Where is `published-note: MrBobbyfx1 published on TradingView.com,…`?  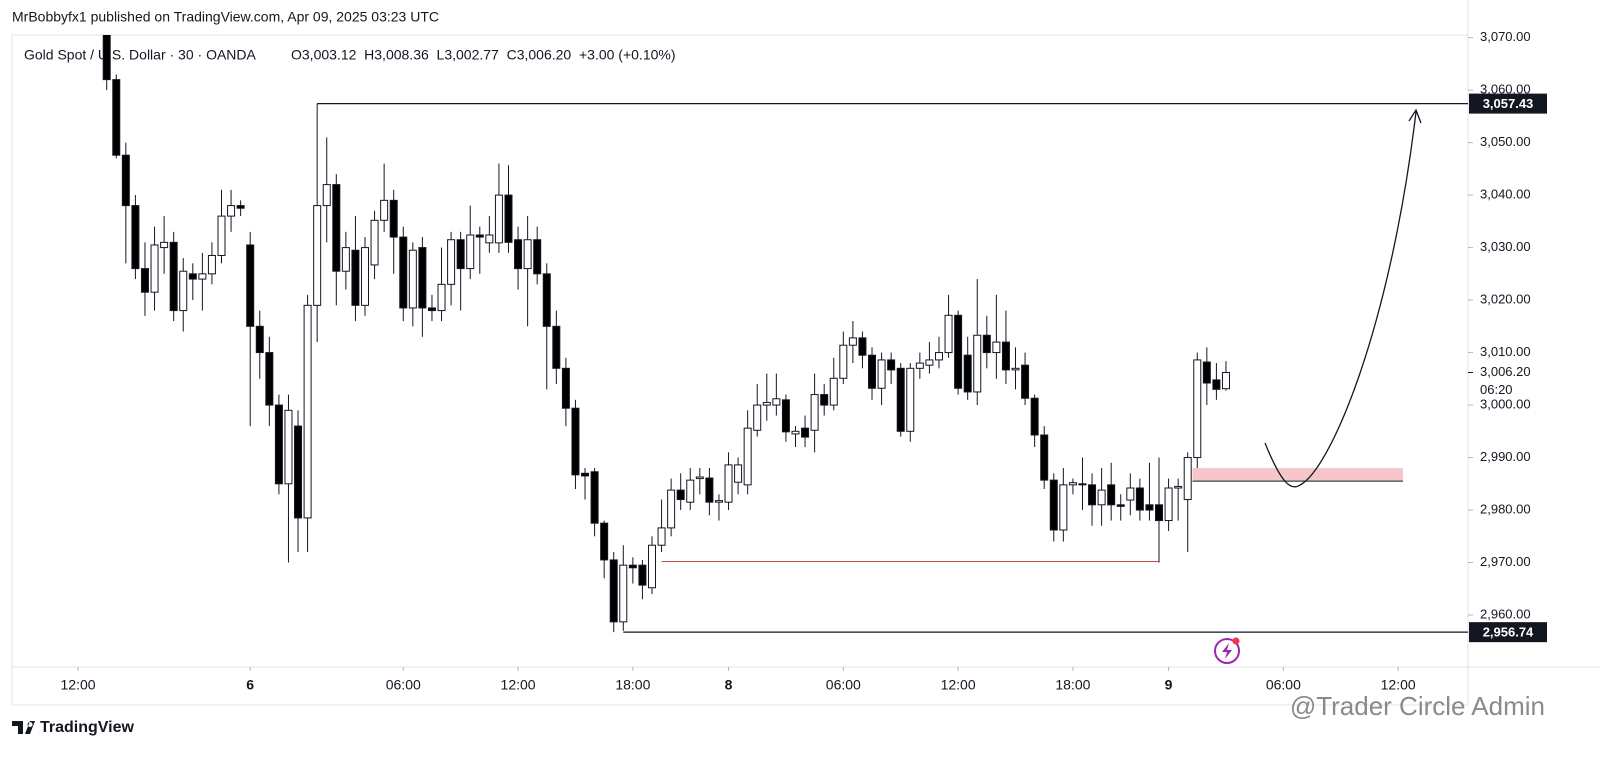
published-note: MrBobbyfx1 published on TradingView.com,… is located at coordinates (225, 17).